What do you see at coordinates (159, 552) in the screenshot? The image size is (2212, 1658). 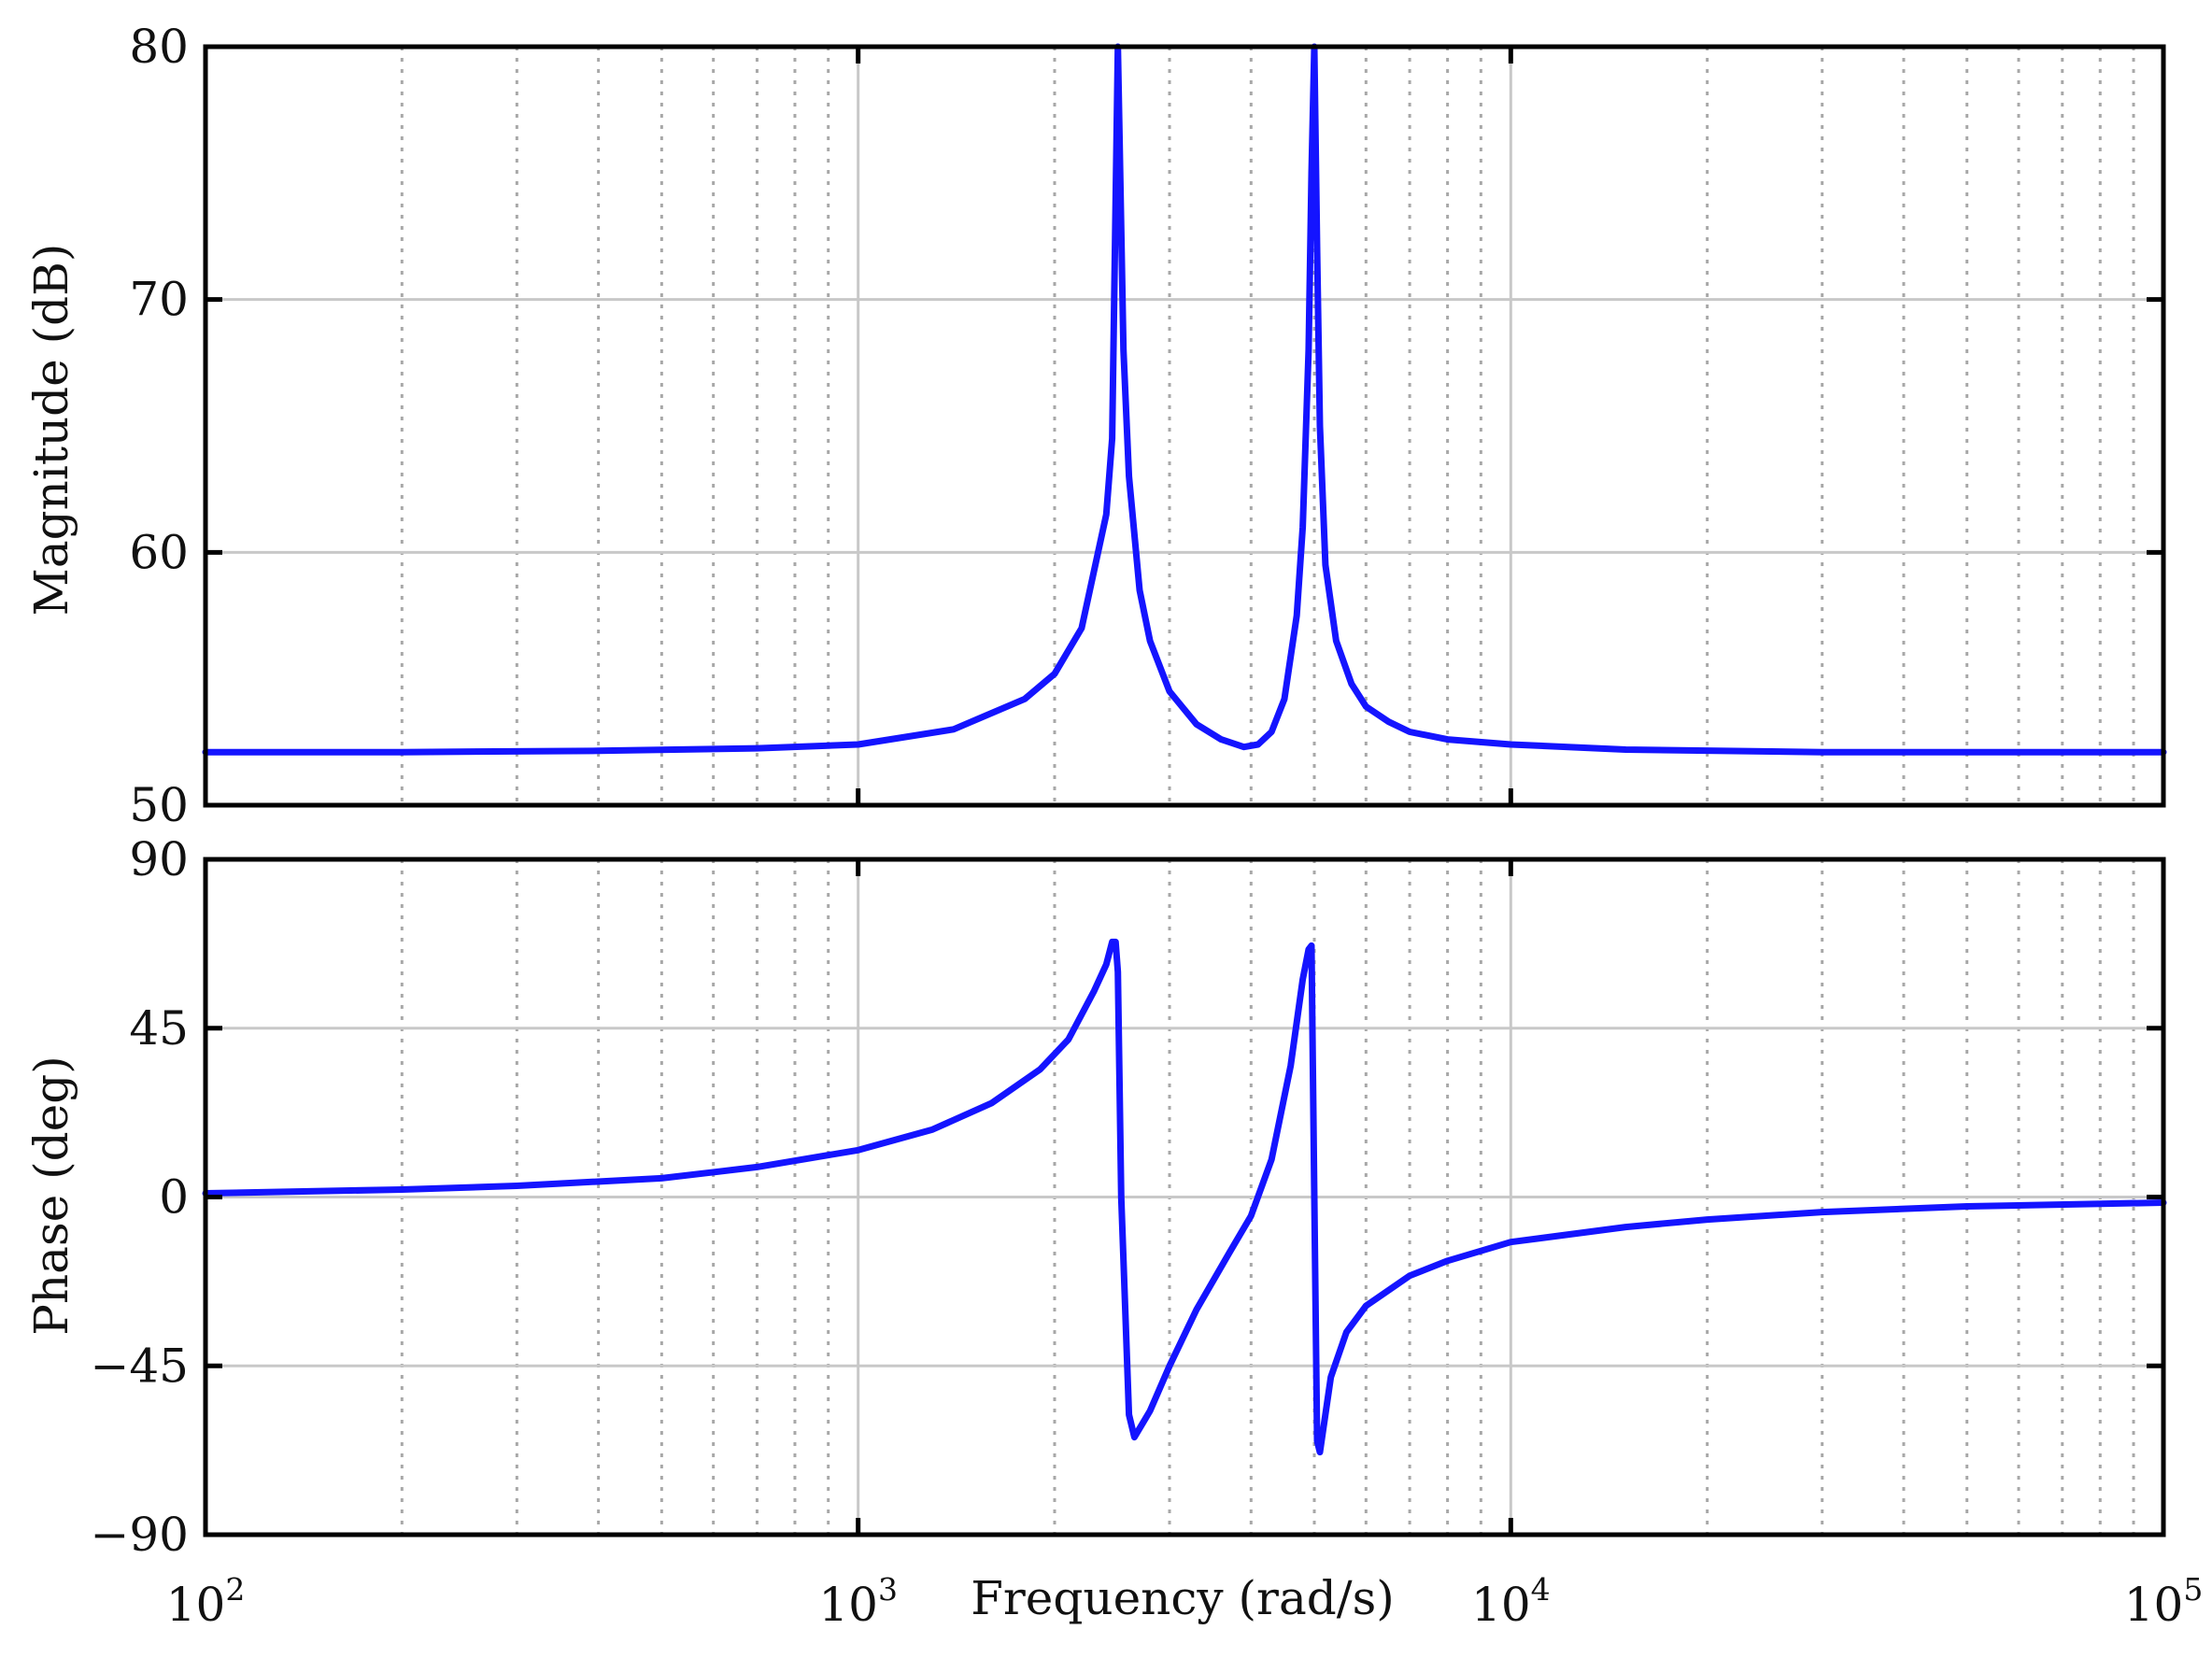 I see `magnitude-y-tick-label: 60` at bounding box center [159, 552].